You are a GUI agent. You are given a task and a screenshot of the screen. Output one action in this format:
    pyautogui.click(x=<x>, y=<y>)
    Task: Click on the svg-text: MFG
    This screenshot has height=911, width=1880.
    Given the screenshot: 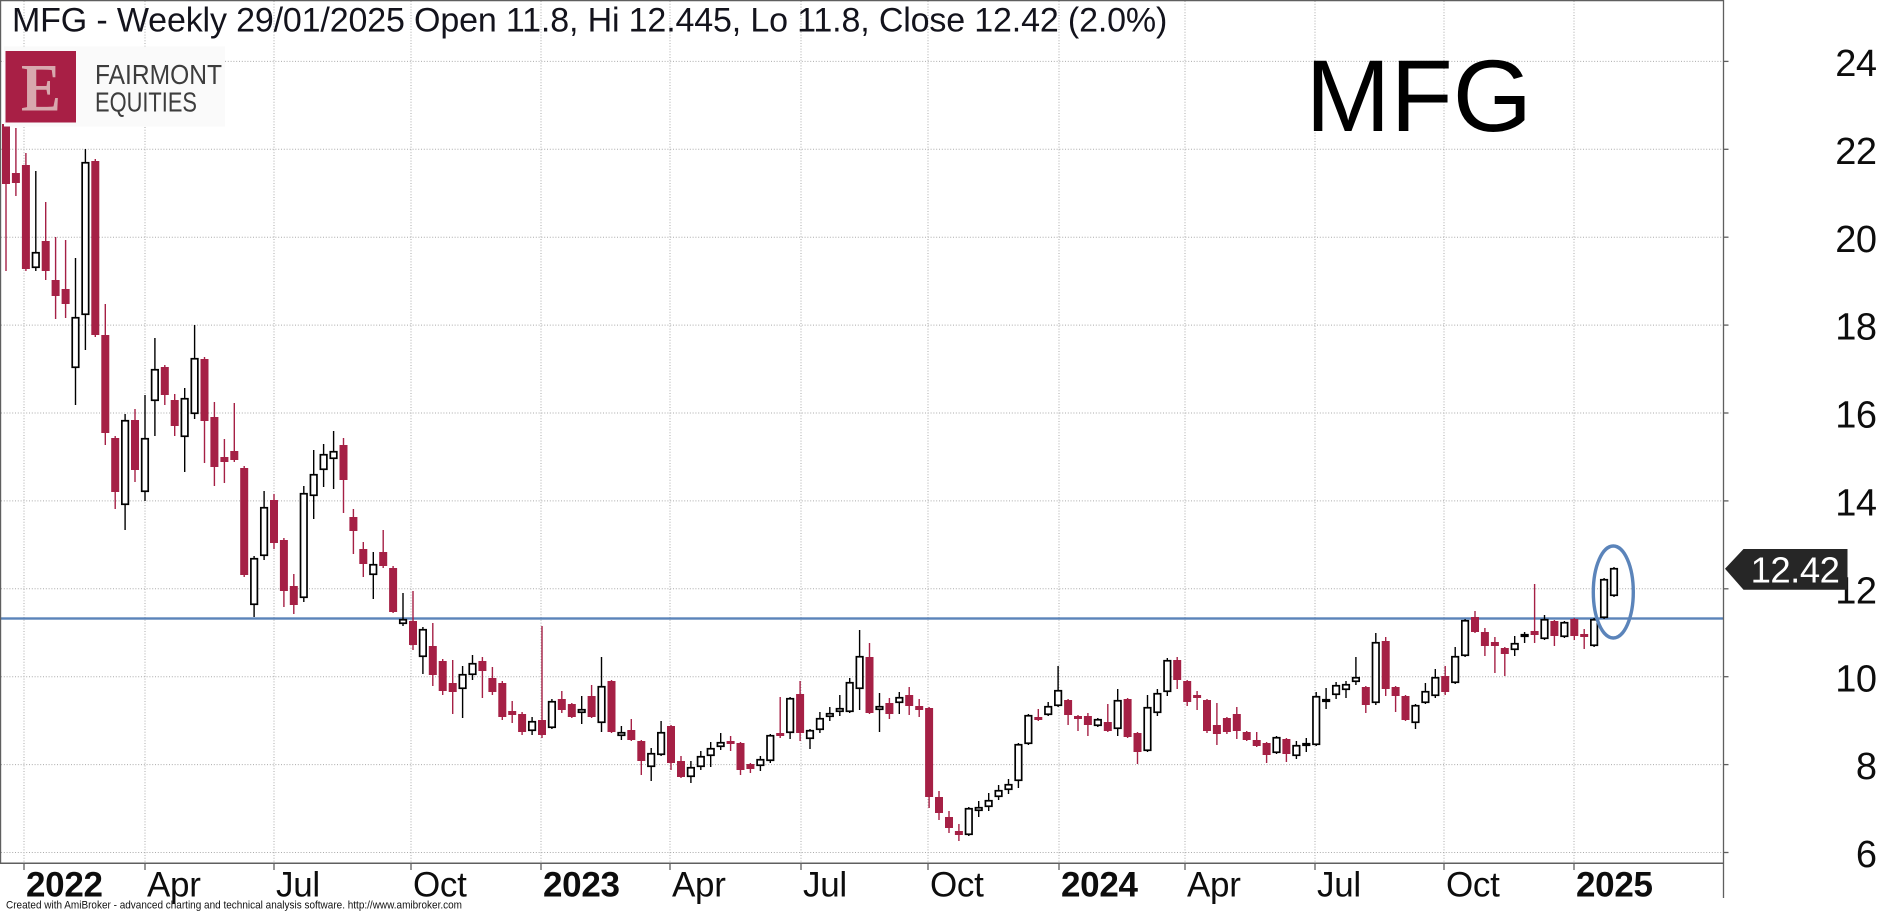 What is the action you would take?
    pyautogui.click(x=1419, y=96)
    